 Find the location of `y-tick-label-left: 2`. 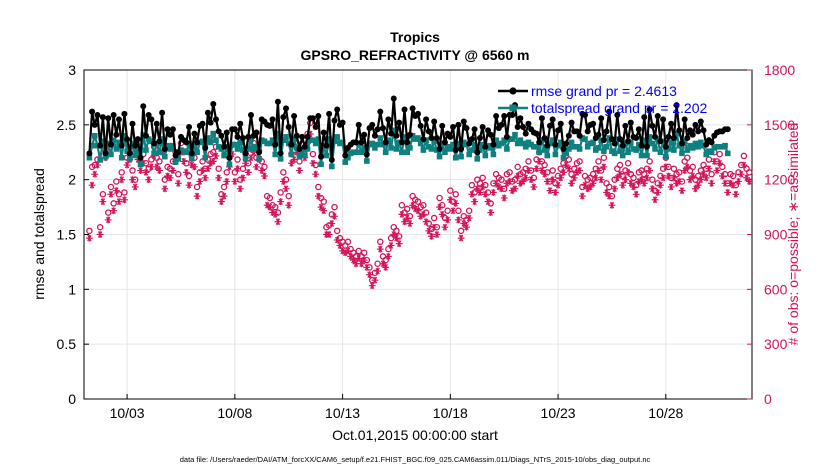

y-tick-label-left: 2 is located at coordinates (72, 180).